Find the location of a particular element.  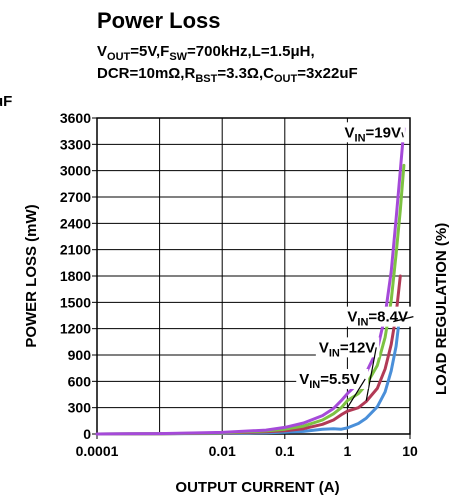

conditions-line: DCR=10mΩ,RBST=3.3Ω,COUT=3x22uF is located at coordinates (227, 75).